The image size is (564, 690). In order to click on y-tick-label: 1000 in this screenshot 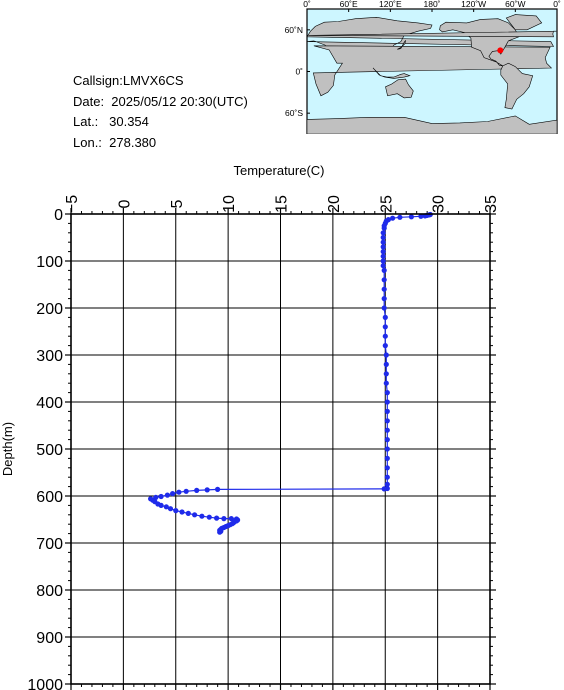, I will do `click(45, 683)`.